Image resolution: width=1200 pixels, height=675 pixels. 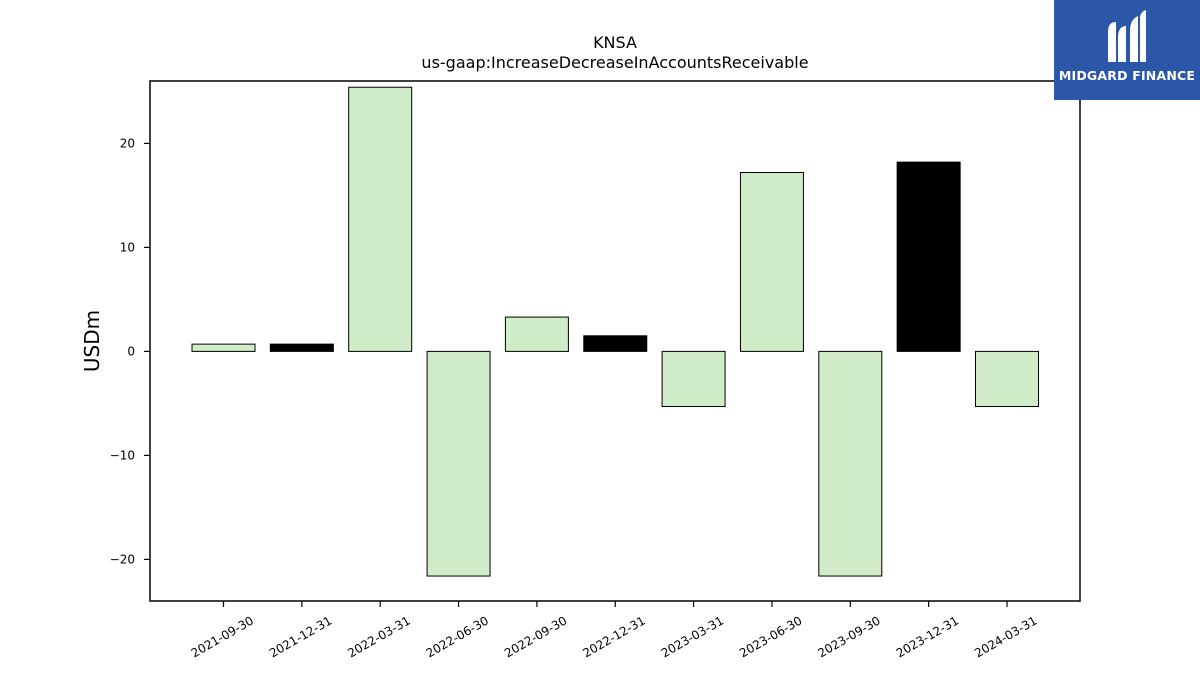 What do you see at coordinates (122, 455) in the screenshot?
I see `y-tick-label: −10` at bounding box center [122, 455].